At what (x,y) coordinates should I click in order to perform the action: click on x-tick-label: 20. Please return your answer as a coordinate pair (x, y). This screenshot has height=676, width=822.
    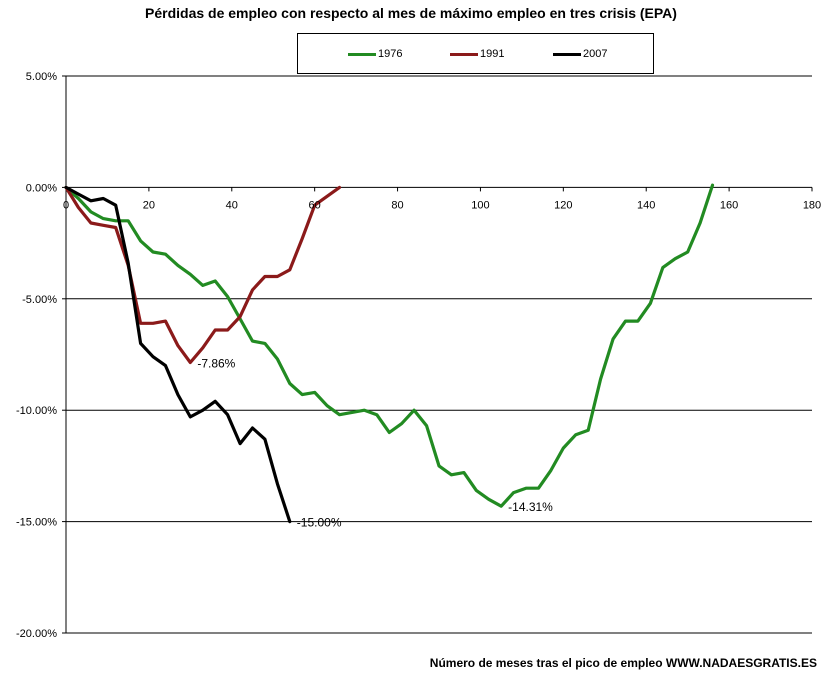
    Looking at the image, I should click on (149, 205).